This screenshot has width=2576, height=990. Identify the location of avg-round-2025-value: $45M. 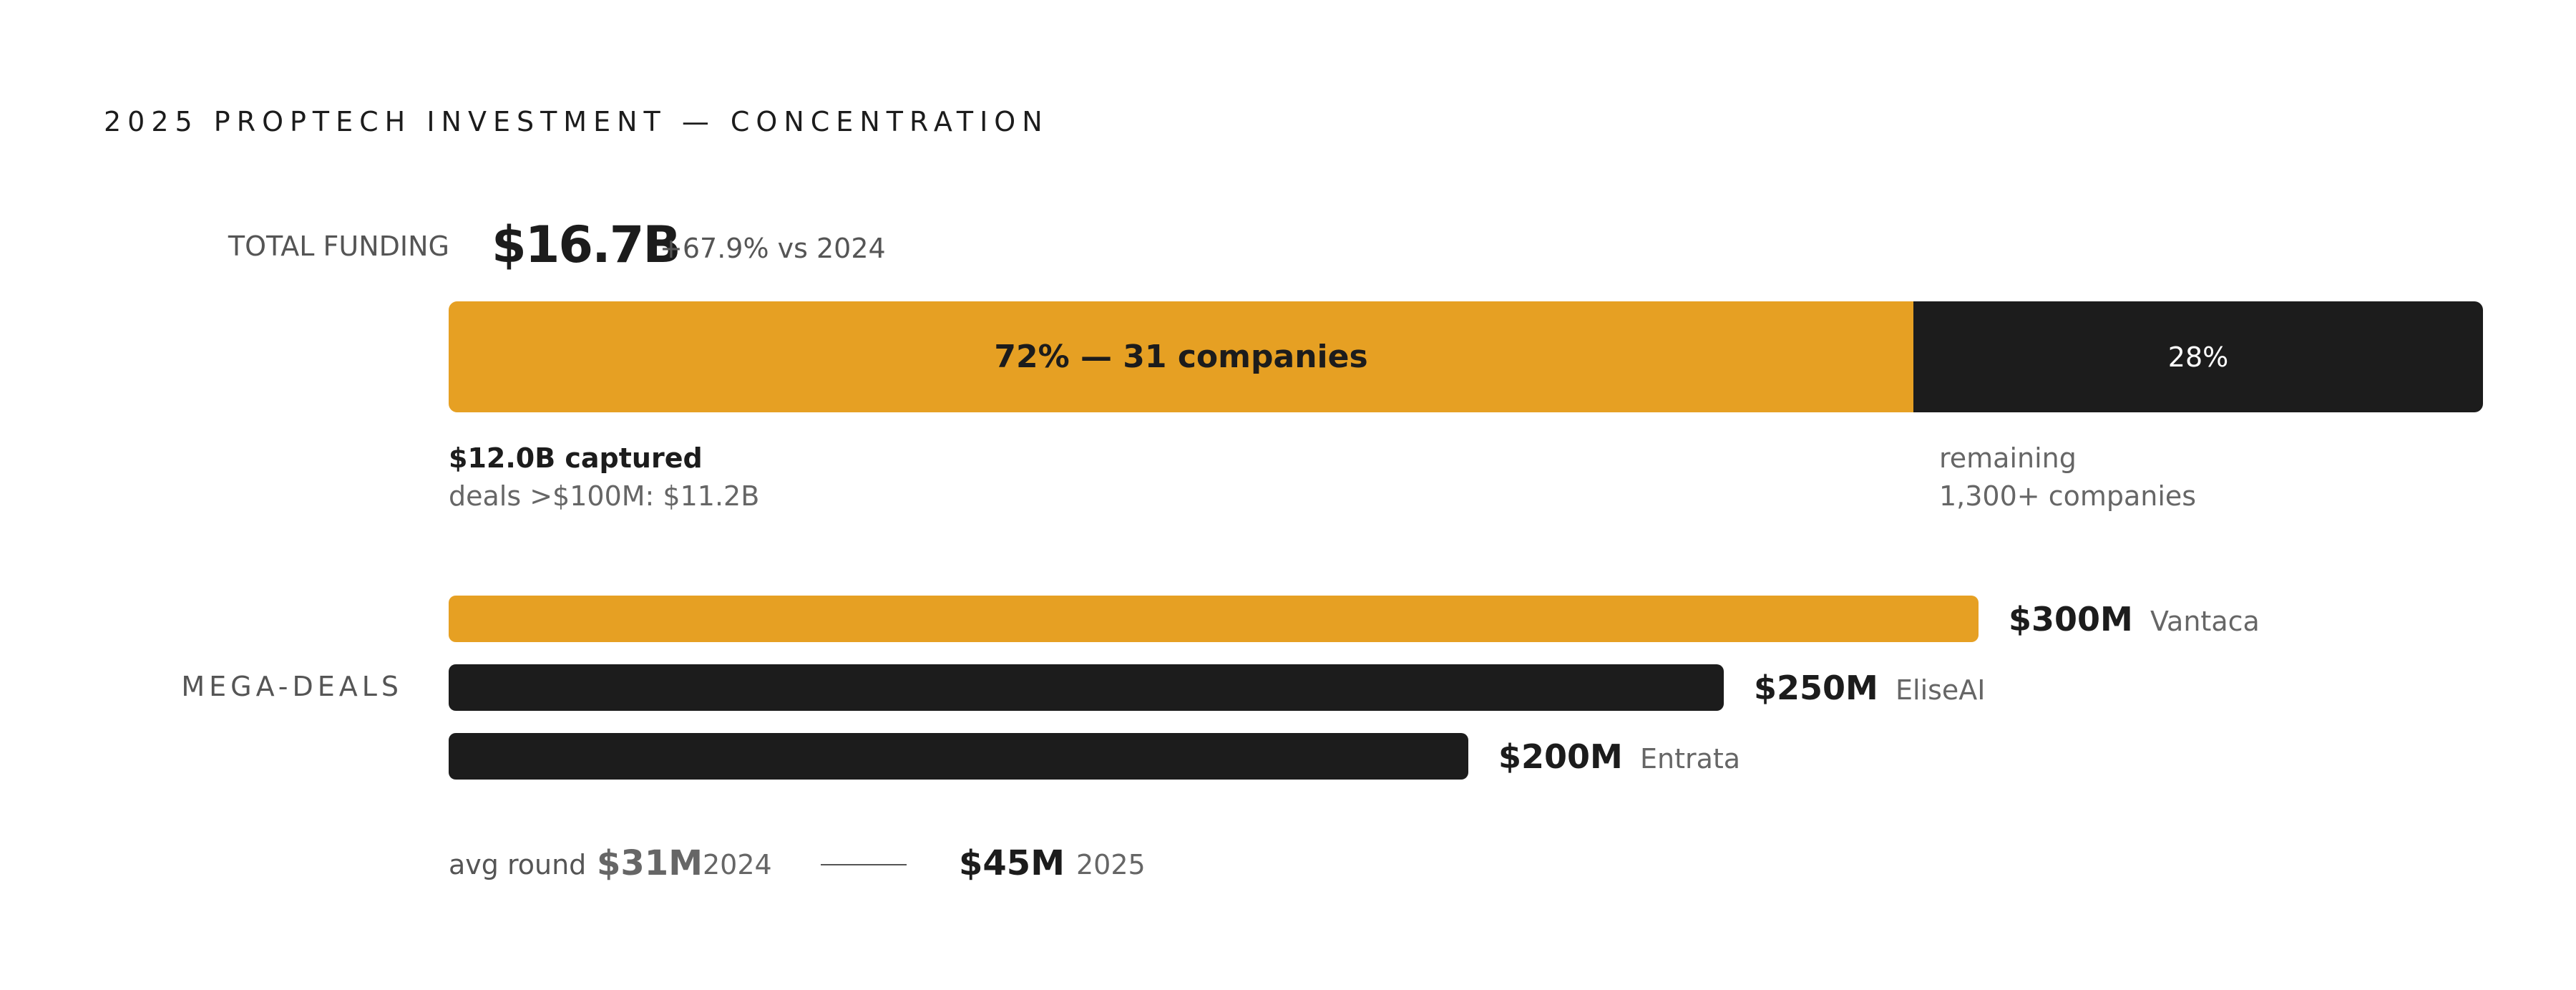
(1012, 863).